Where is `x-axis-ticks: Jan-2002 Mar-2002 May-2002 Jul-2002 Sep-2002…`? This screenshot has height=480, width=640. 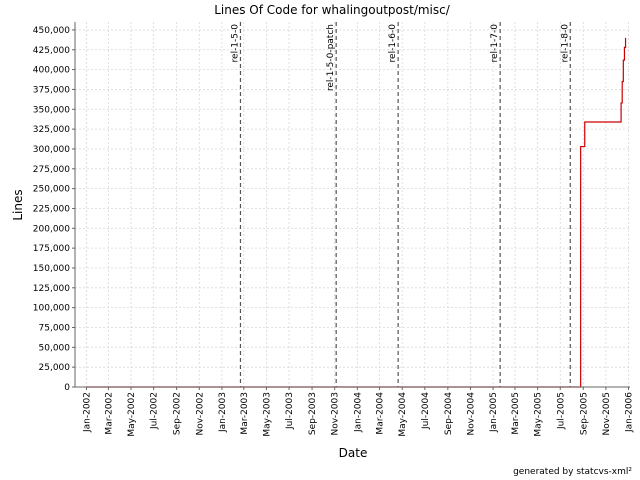 x-axis-ticks: Jan-2002 Mar-2002 May-2002 Jul-2002 Sep-2002… is located at coordinates (359, 412).